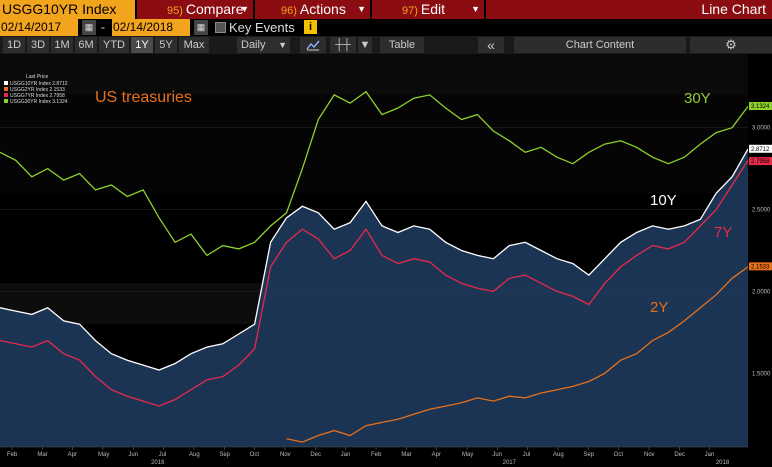 The image size is (772, 467). I want to click on y-tick-label: 3.0000, so click(761, 129).